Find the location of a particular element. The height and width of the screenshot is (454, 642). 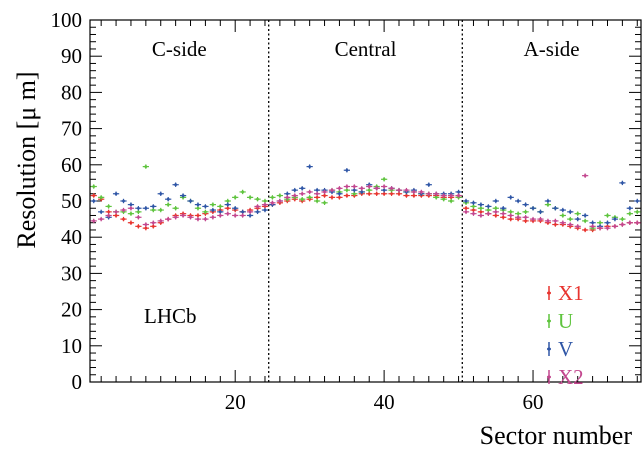

data-marks is located at coordinates (365, 198).